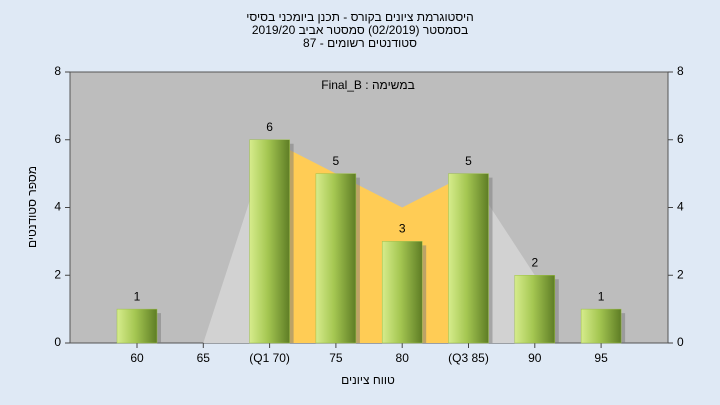 The image size is (720, 405). Describe the element at coordinates (57, 207) in the screenshot. I see `y-tick-label: 4` at that location.